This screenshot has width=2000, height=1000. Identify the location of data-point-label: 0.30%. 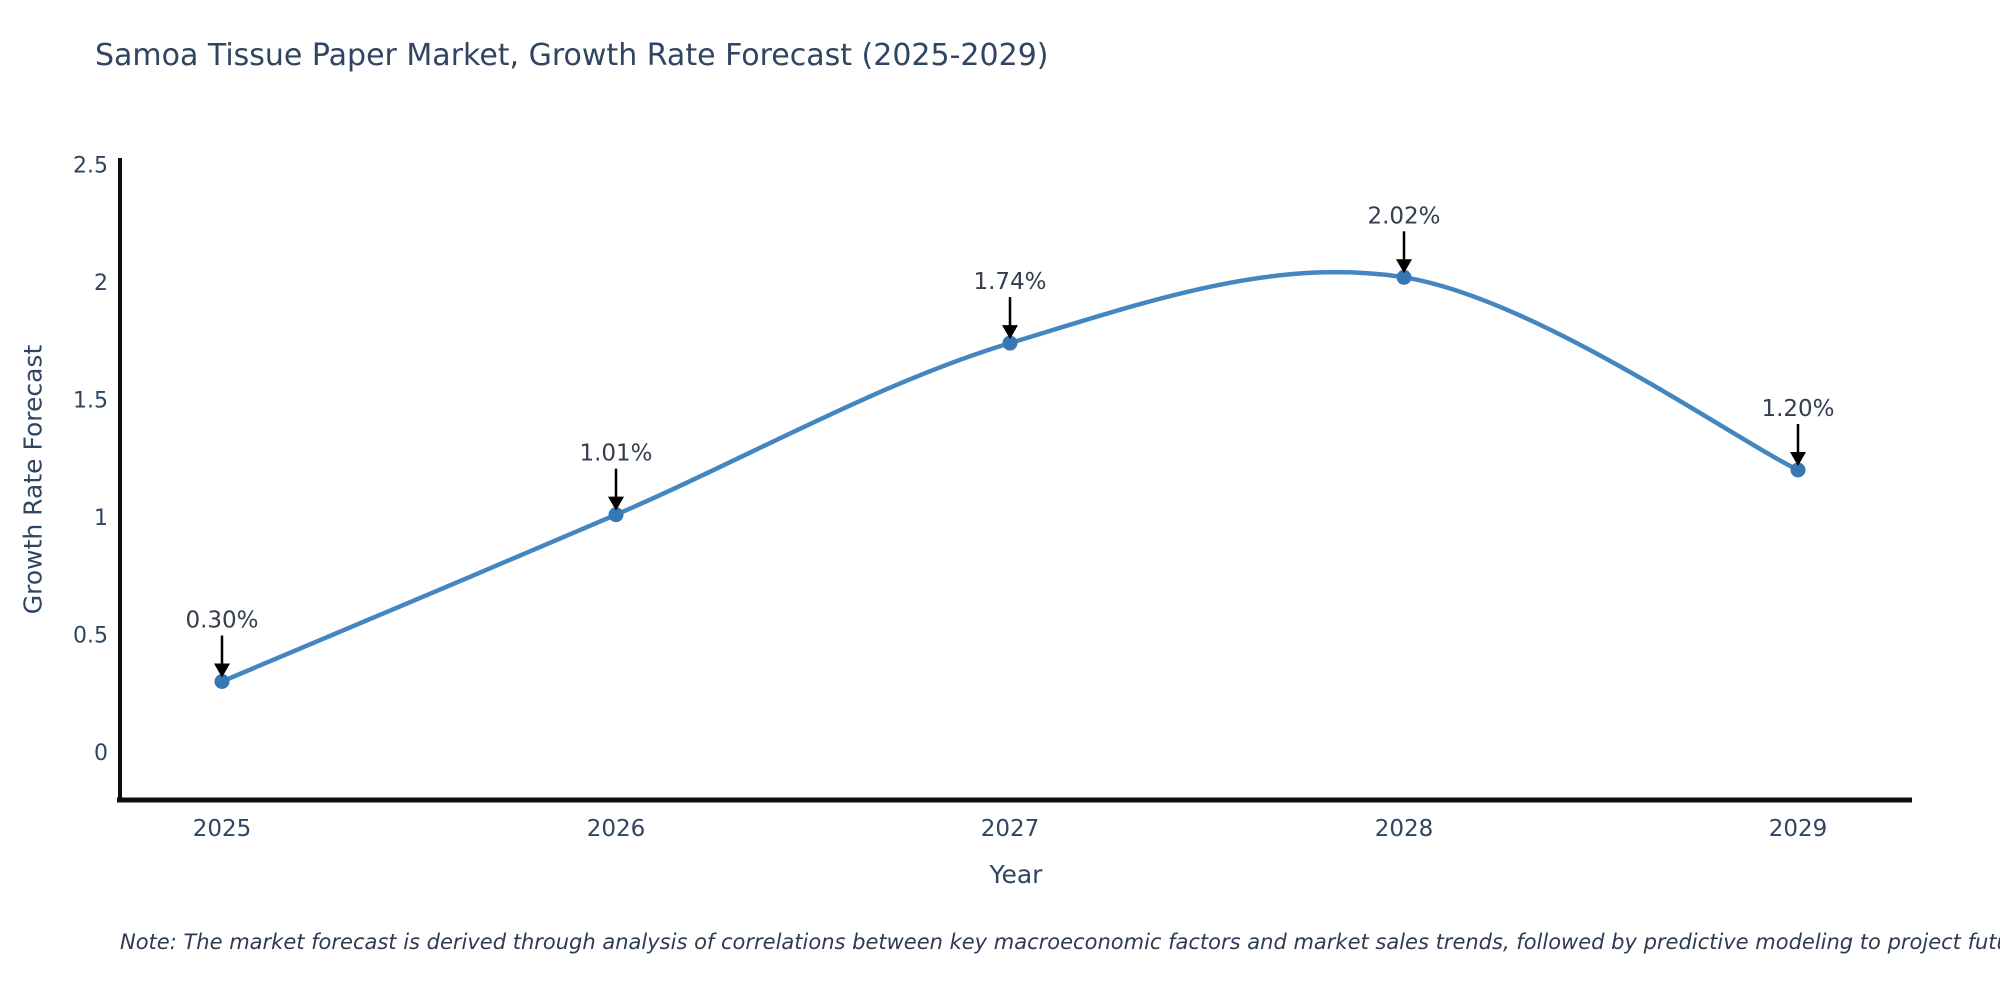
(221, 621).